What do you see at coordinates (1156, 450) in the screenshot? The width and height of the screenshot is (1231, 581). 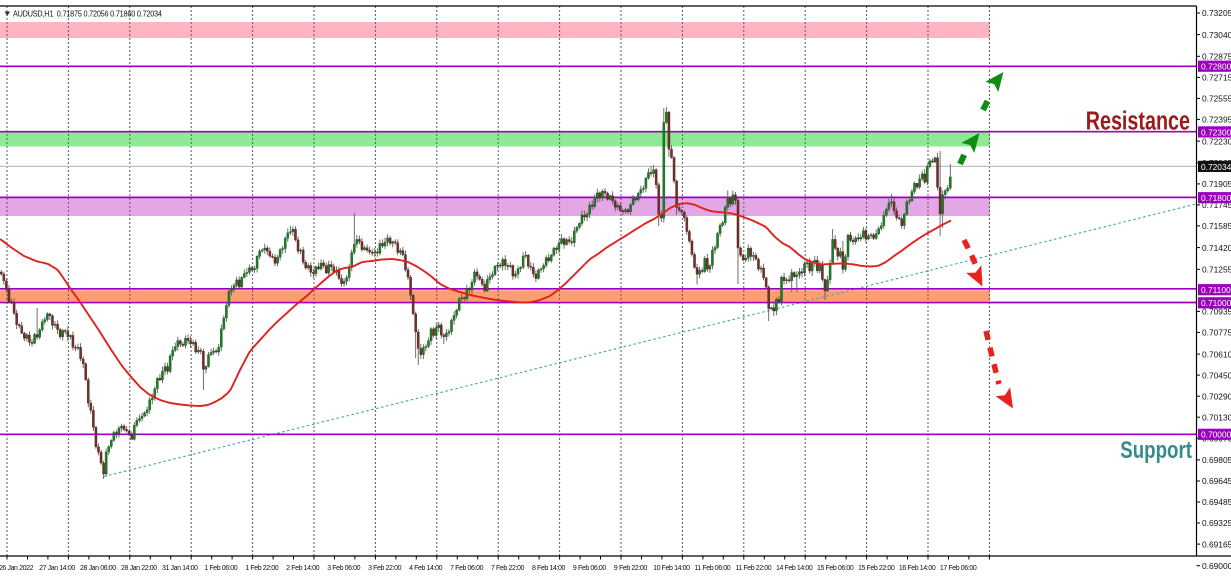 I see `svg-text: Support` at bounding box center [1156, 450].